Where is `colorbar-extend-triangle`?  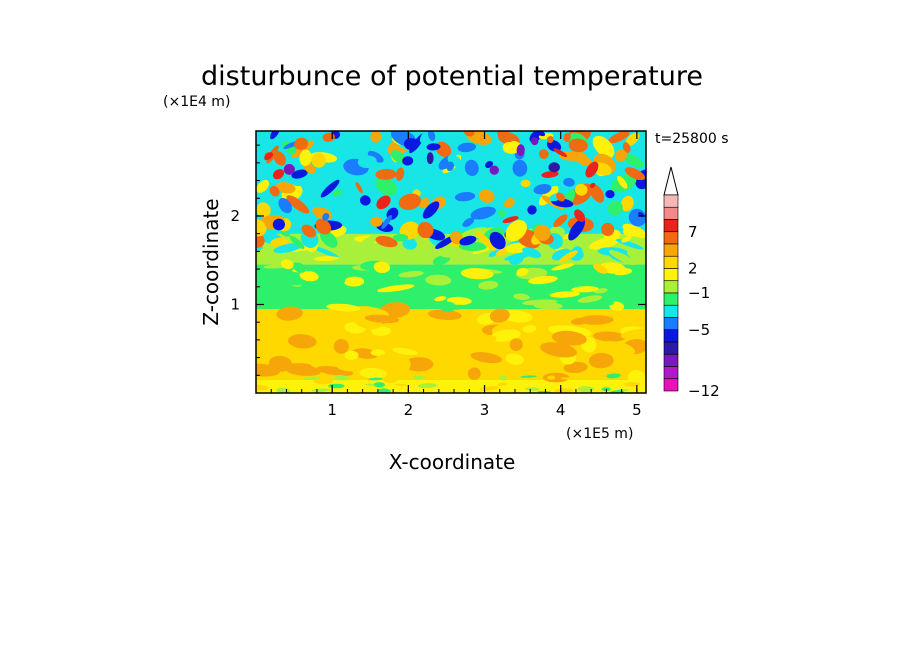 colorbar-extend-triangle is located at coordinates (671, 181).